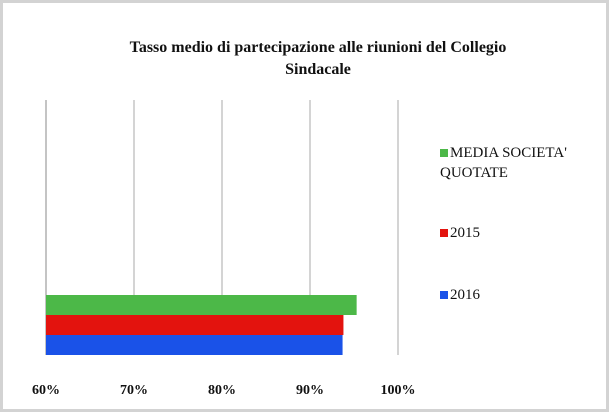 Image resolution: width=609 pixels, height=412 pixels. What do you see at coordinates (46, 390) in the screenshot?
I see `x-tick-label: 60%` at bounding box center [46, 390].